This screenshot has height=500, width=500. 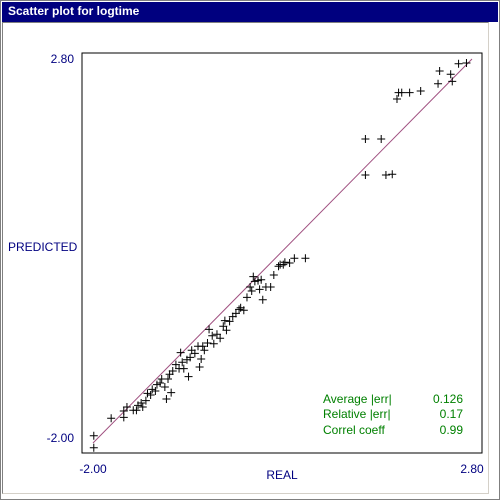 What do you see at coordinates (448, 399) in the screenshot?
I see `stat-value-average-err: 0.126` at bounding box center [448, 399].